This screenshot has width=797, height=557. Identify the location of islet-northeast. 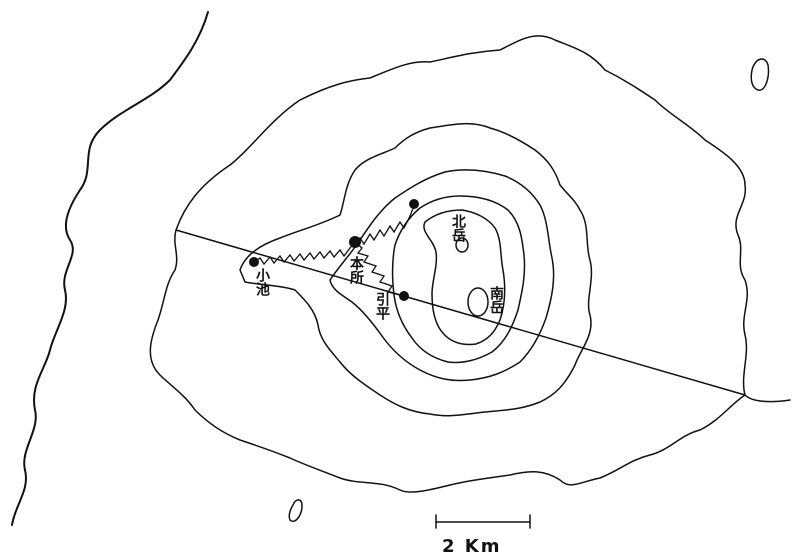
(760, 74).